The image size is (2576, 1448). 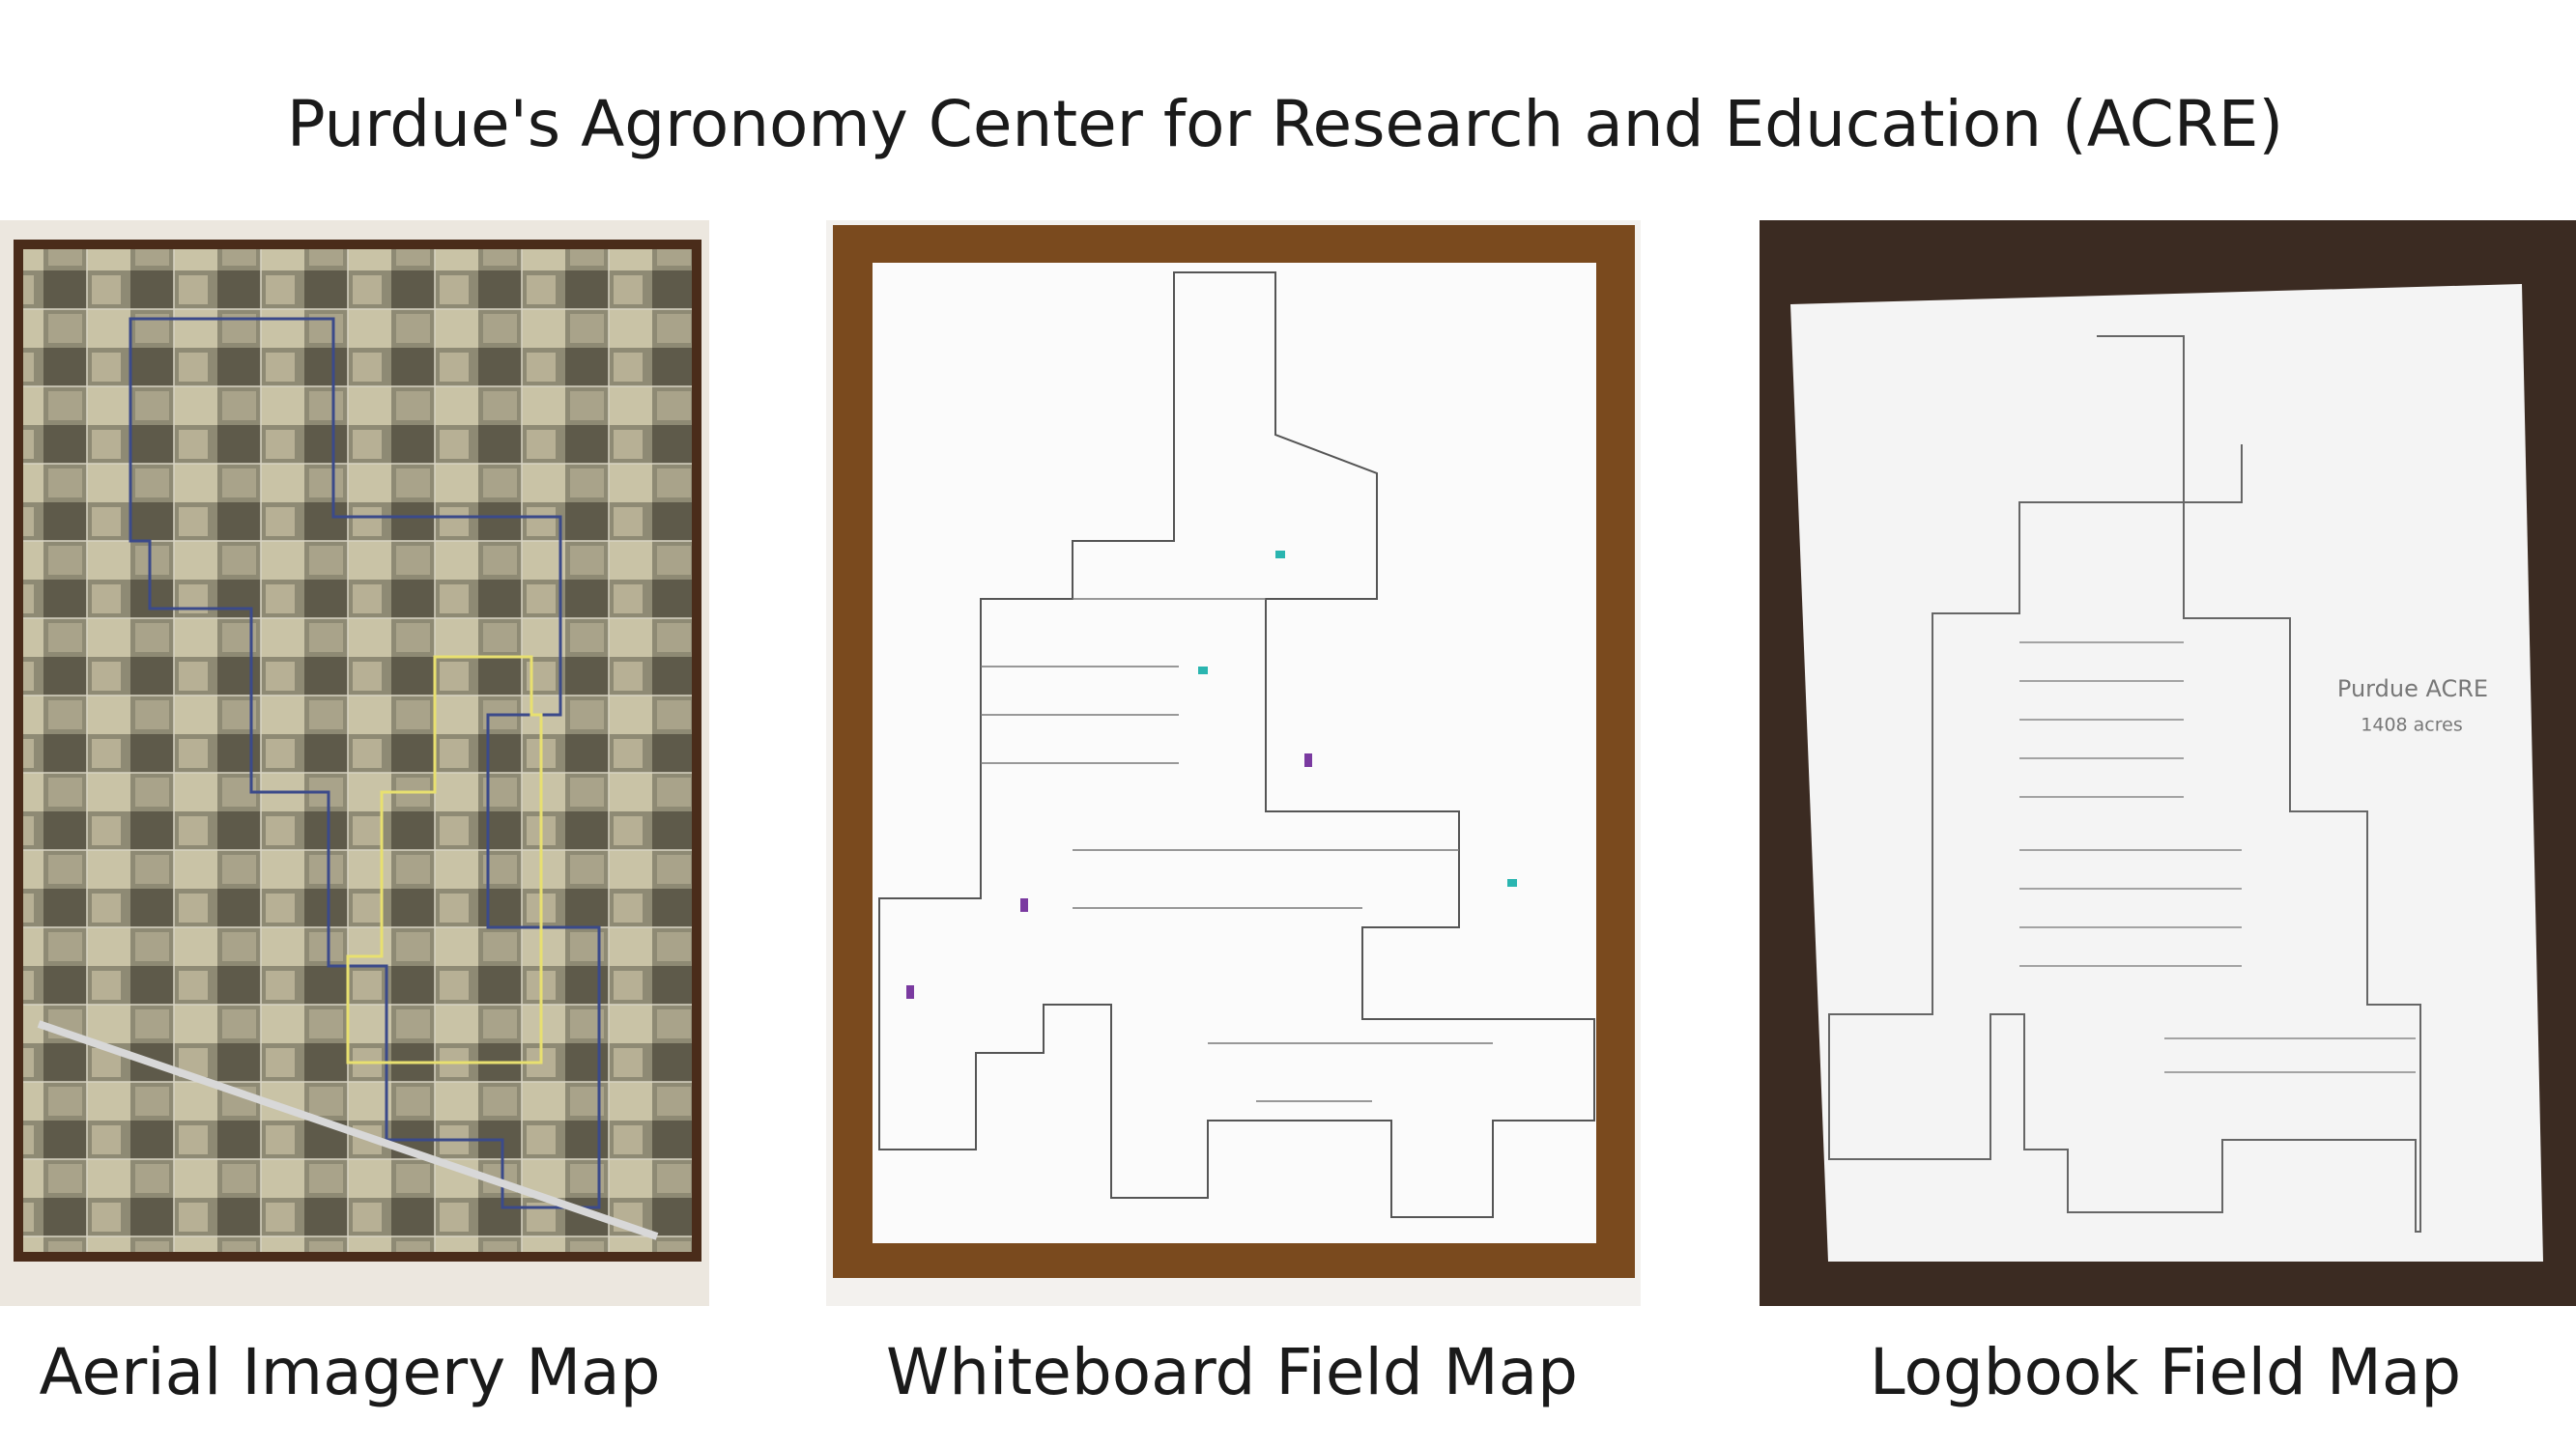 What do you see at coordinates (351, 1372) in the screenshot?
I see `panel-caption: Aerial Imagery Map` at bounding box center [351, 1372].